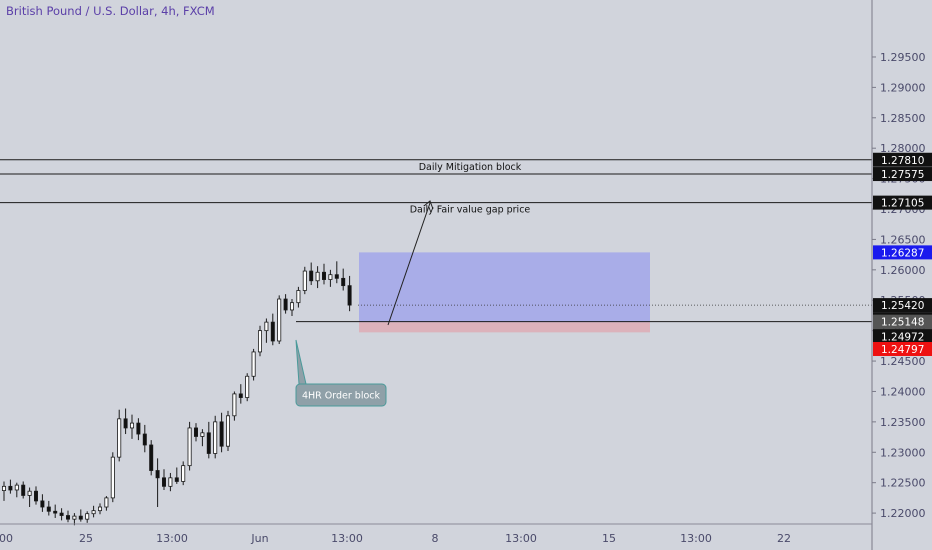 This screenshot has width=932, height=550. I want to click on price-tag-text: 1.25420, so click(902, 306).